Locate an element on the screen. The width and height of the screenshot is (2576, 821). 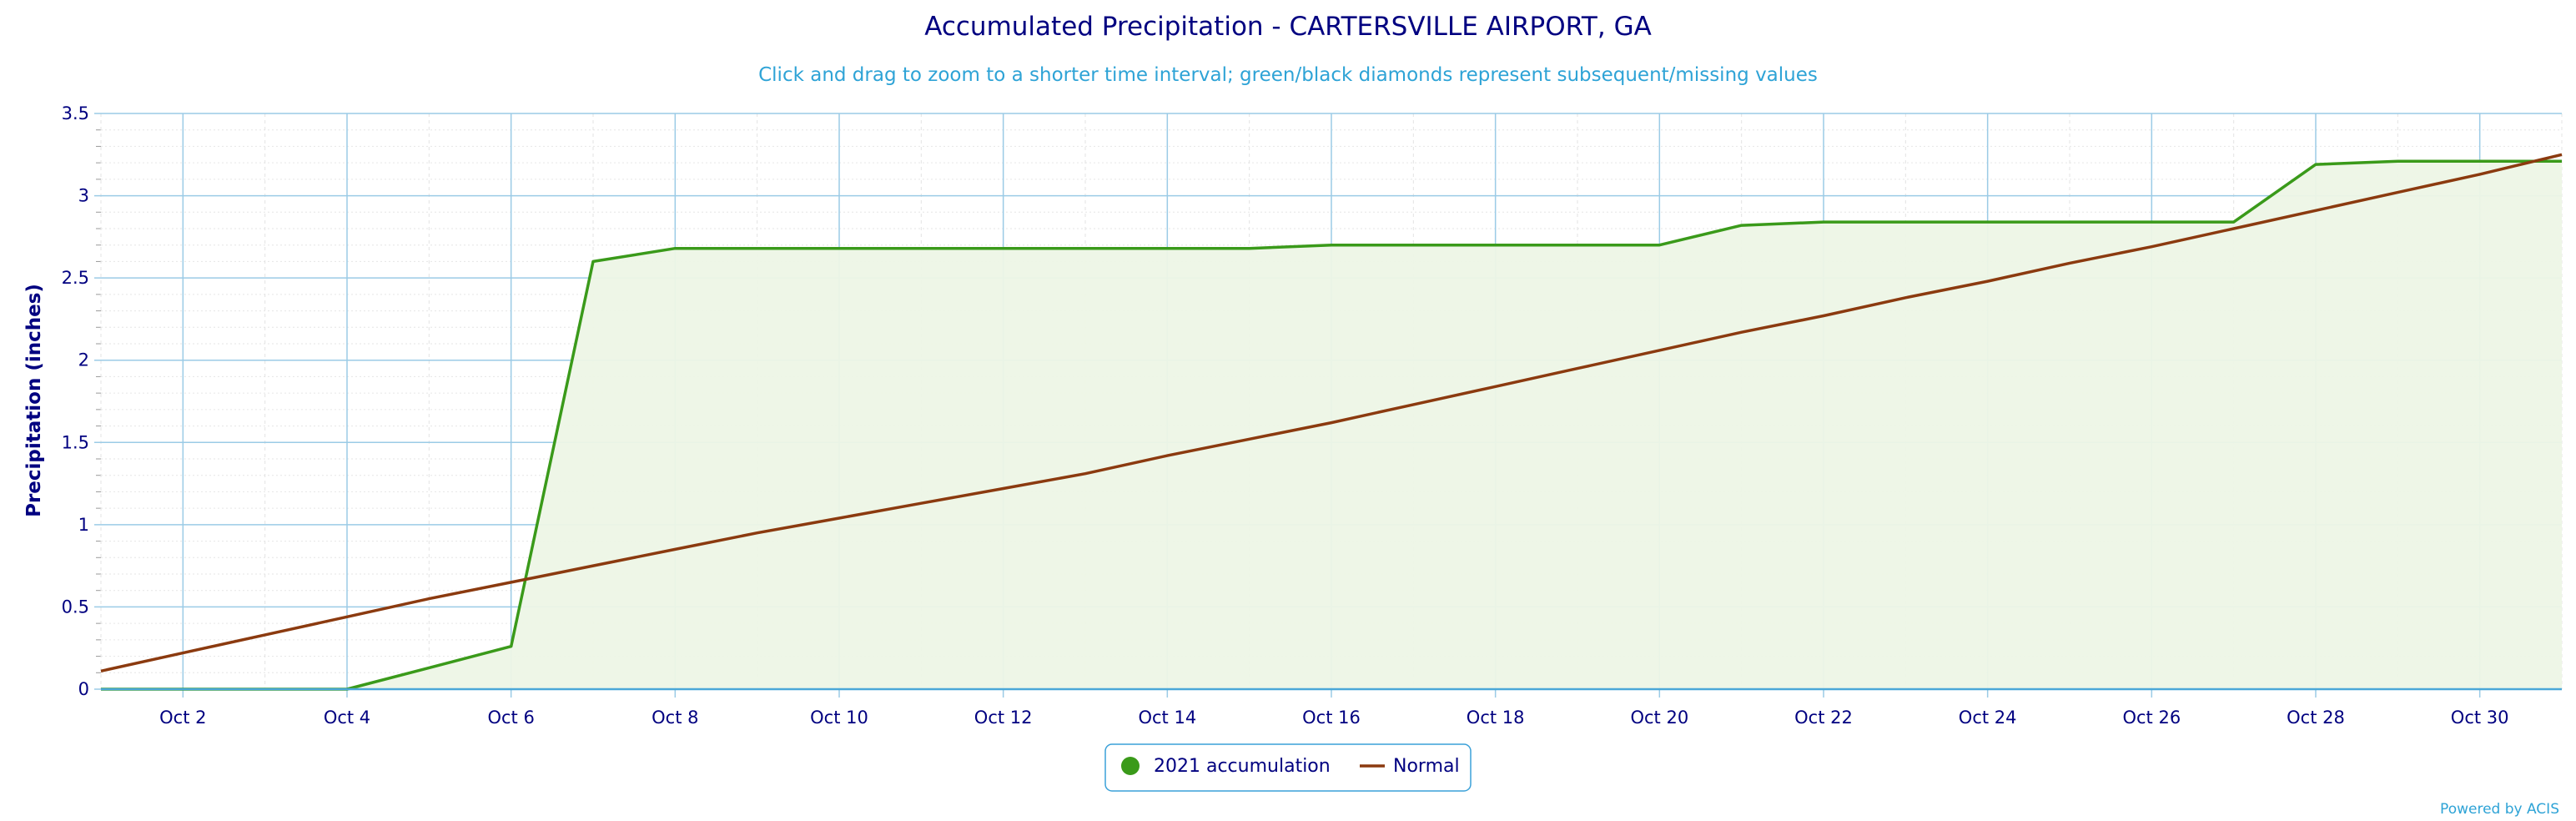
x-tick-label: Oct 20 is located at coordinates (1659, 718).